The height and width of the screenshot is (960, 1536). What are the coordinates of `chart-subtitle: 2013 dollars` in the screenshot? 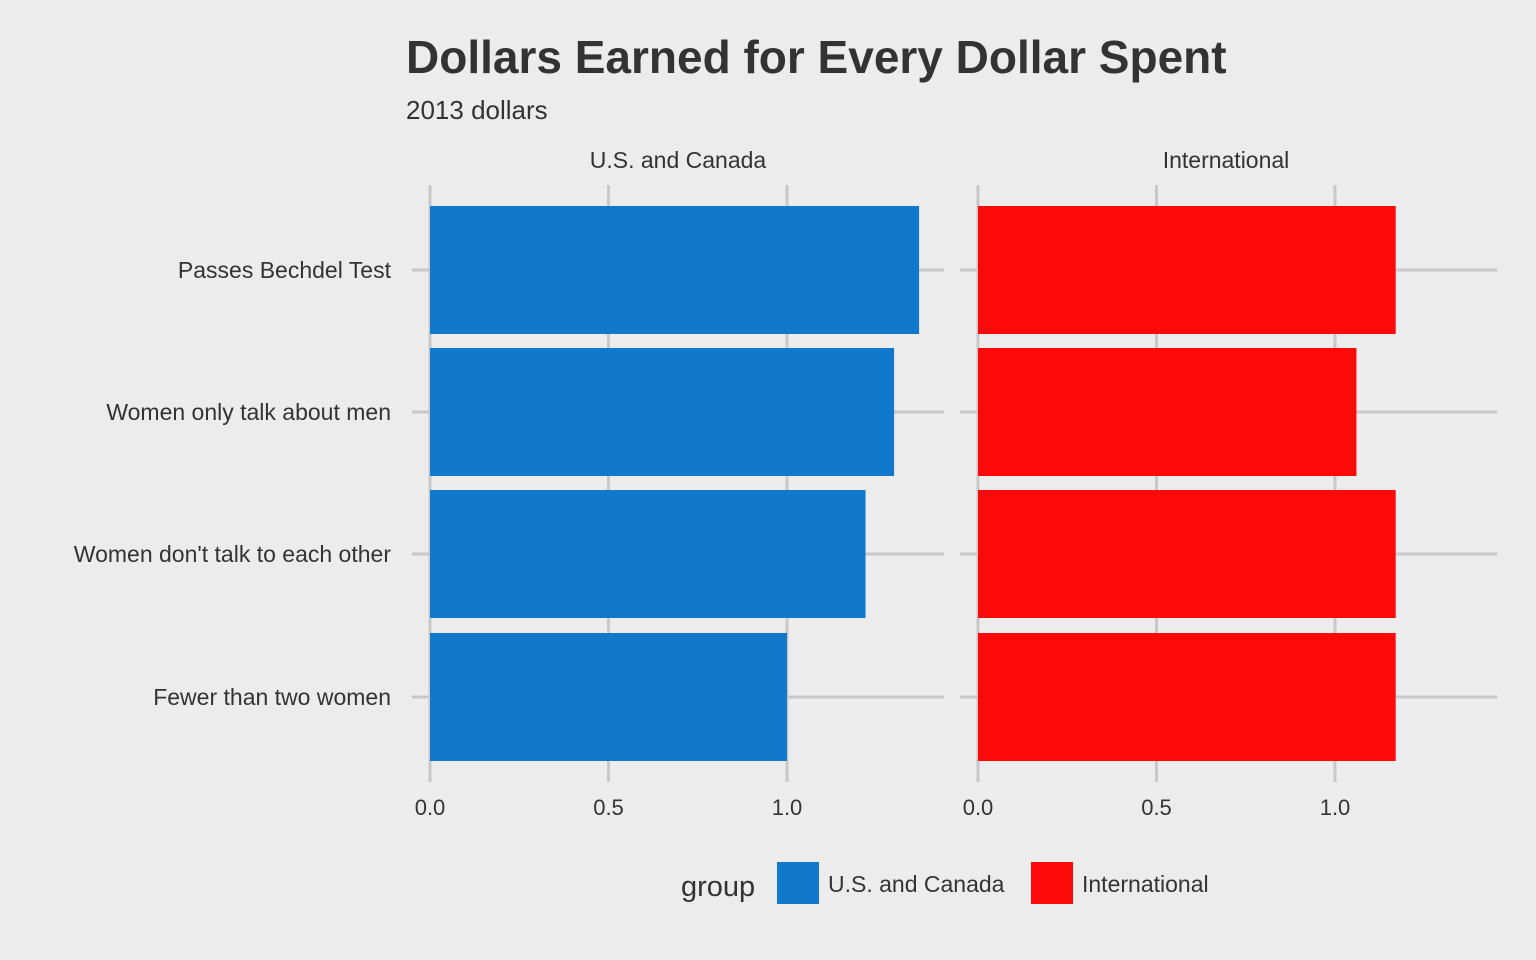 It's located at (477, 110).